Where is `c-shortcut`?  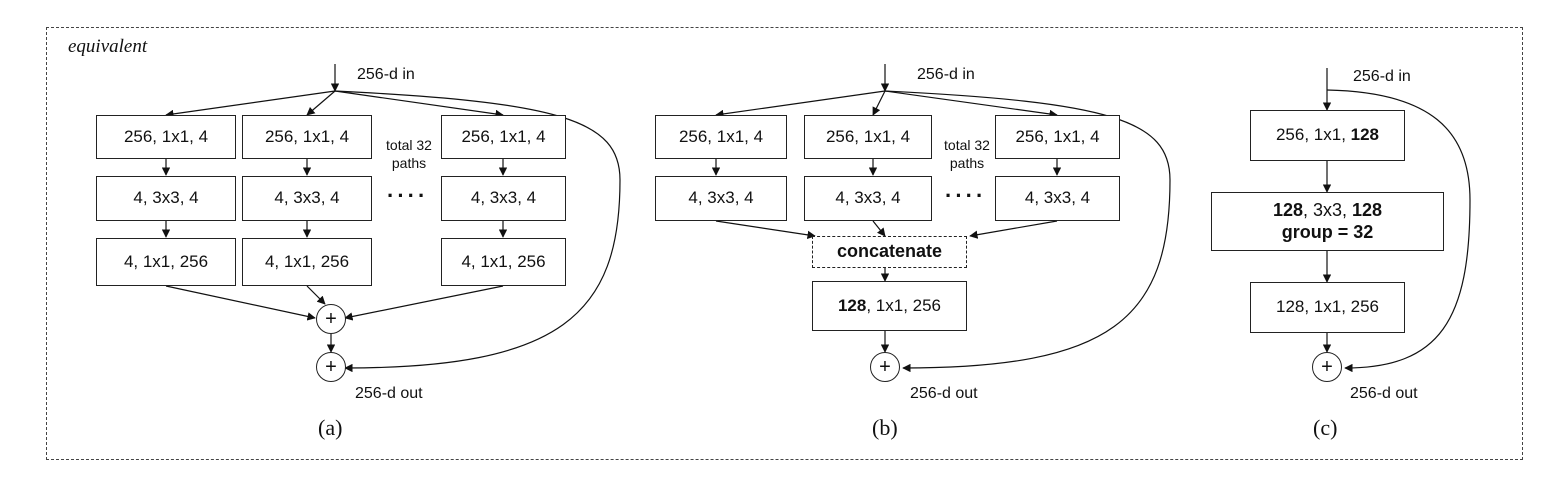
c-shortcut is located at coordinates (1398, 231).